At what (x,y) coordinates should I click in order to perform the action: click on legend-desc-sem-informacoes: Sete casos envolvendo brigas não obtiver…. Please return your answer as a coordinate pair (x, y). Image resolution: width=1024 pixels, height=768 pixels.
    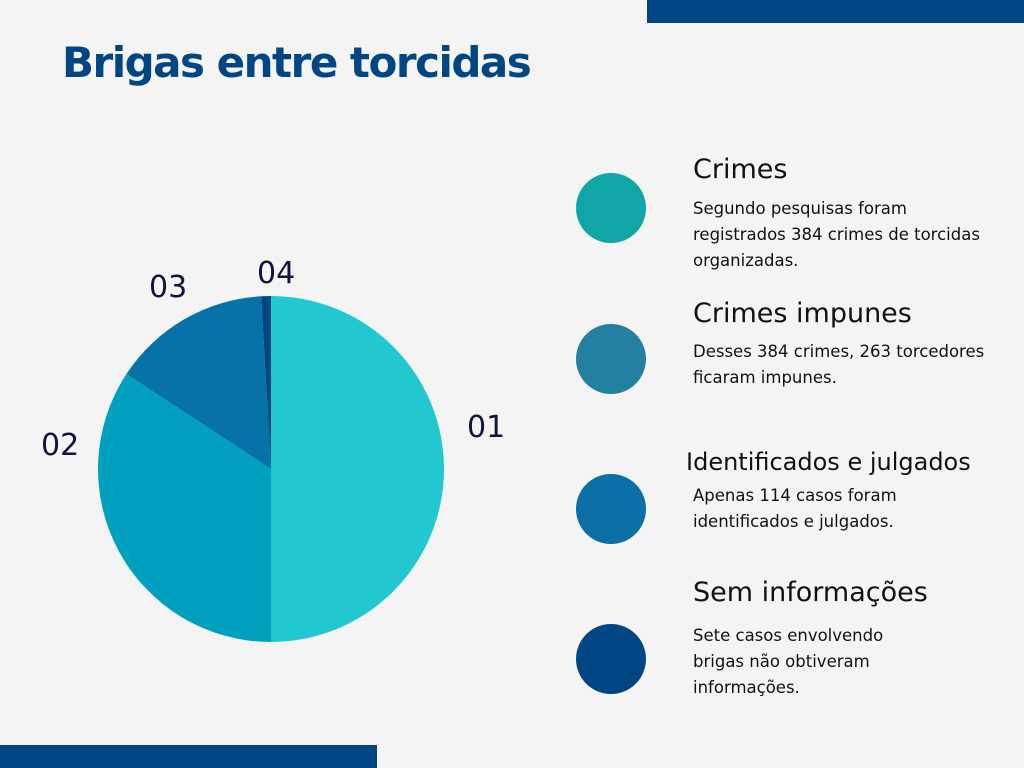
    Looking at the image, I should click on (788, 661).